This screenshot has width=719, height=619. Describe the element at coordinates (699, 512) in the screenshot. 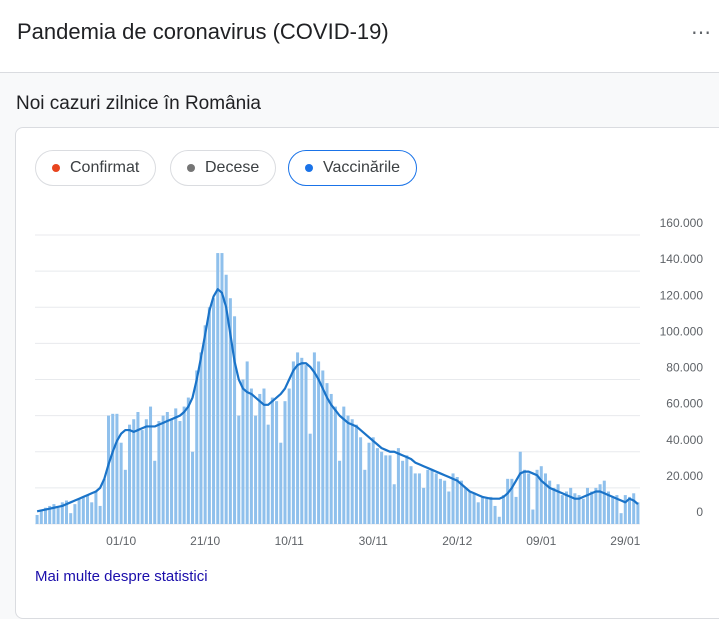

I see `y-tick-label: 0` at that location.